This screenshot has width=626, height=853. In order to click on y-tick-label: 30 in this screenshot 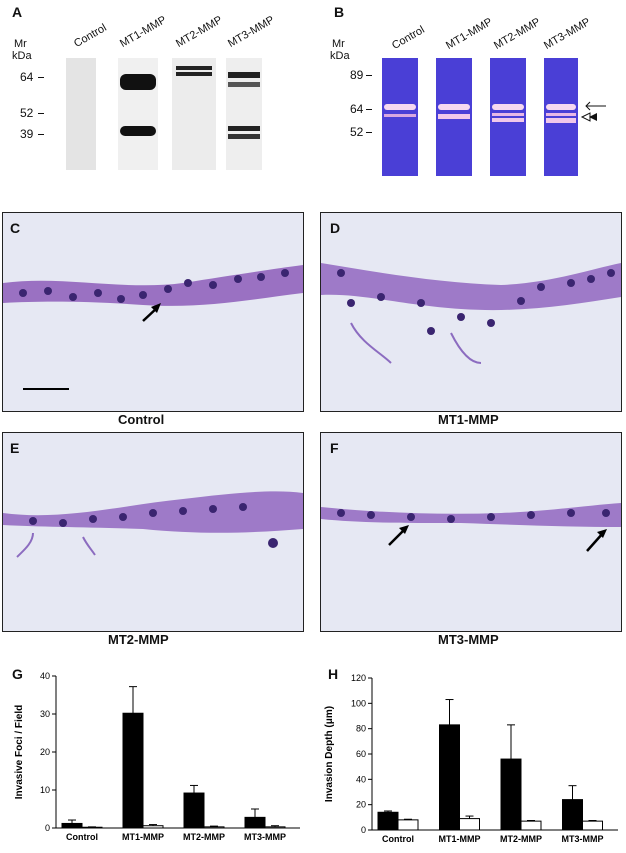, I will do `click(45, 714)`.